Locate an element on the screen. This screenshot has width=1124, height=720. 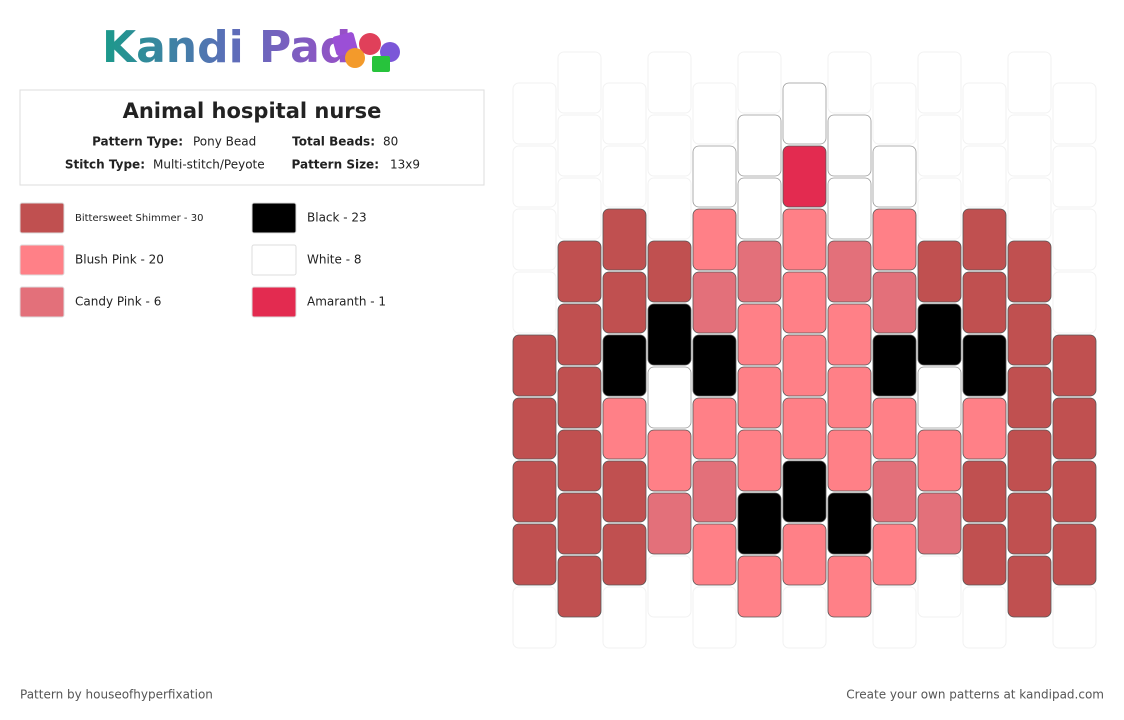
legend-label: White - 8 is located at coordinates (334, 260).